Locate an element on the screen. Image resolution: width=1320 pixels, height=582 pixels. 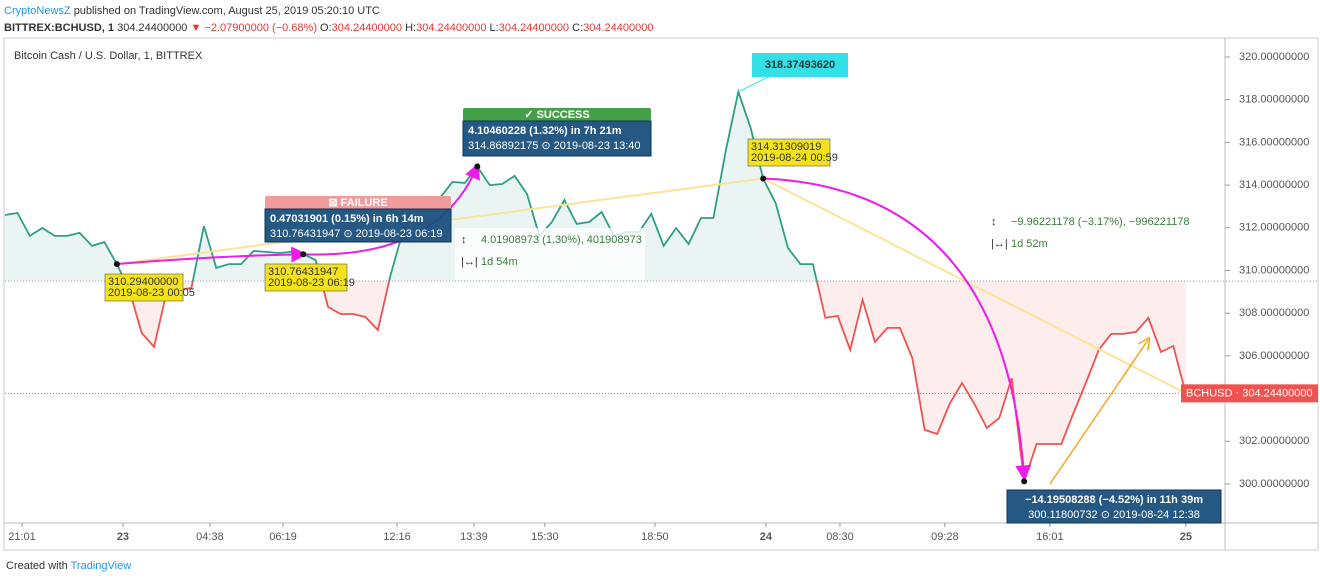
x-tick-label: 25 is located at coordinates (1186, 537).